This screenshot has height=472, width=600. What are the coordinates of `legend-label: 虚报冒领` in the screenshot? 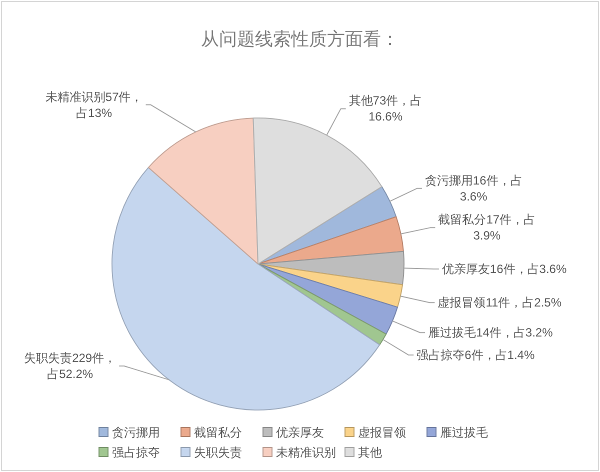 It's located at (382, 433).